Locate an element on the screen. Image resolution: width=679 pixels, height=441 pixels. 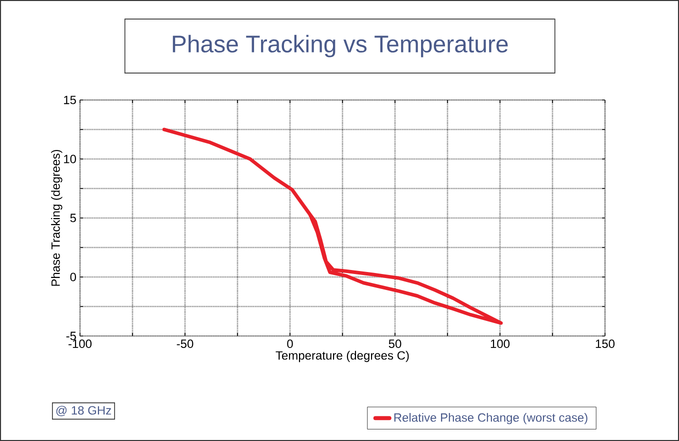
x-tick-label: 50 is located at coordinates (395, 344).